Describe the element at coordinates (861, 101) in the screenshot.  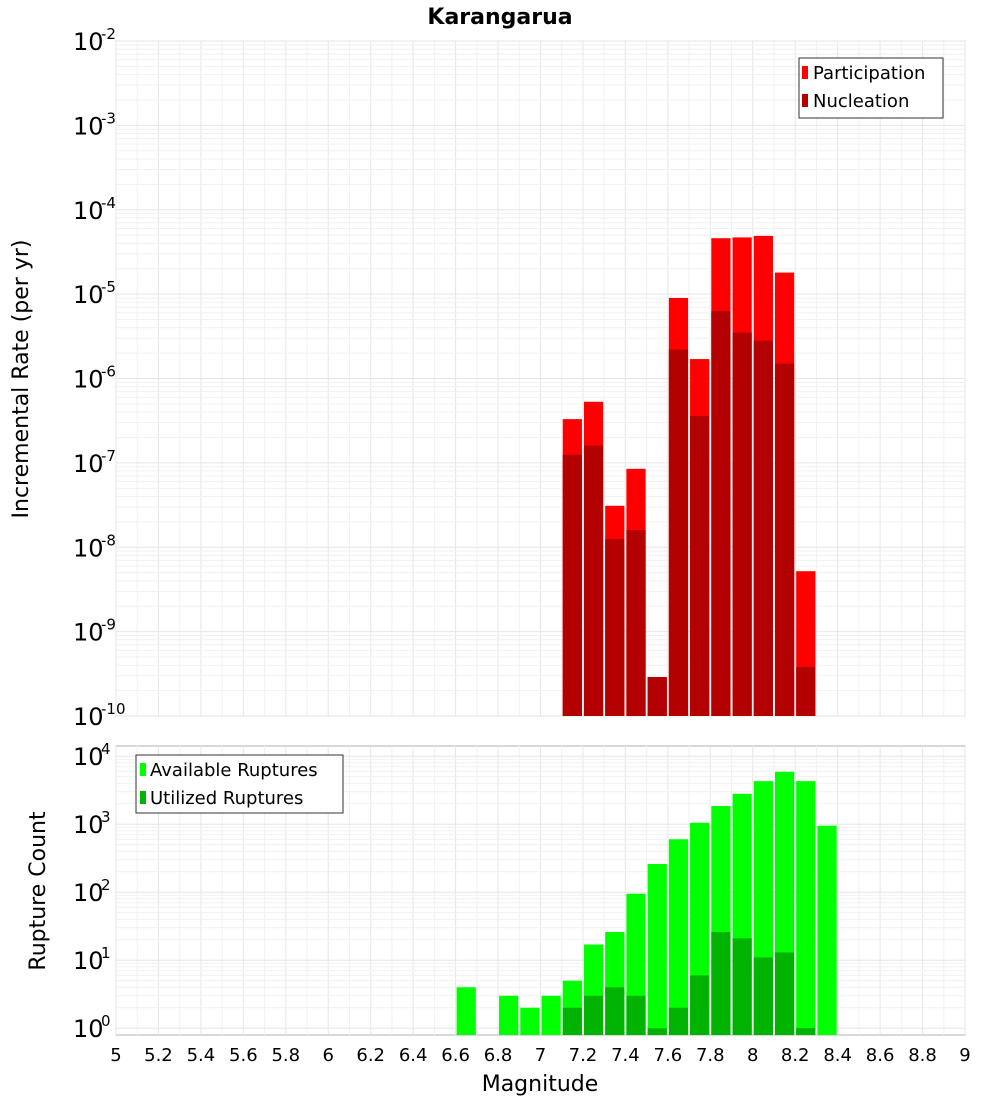
I see `nucleation-legend-label: Nucleation` at that location.